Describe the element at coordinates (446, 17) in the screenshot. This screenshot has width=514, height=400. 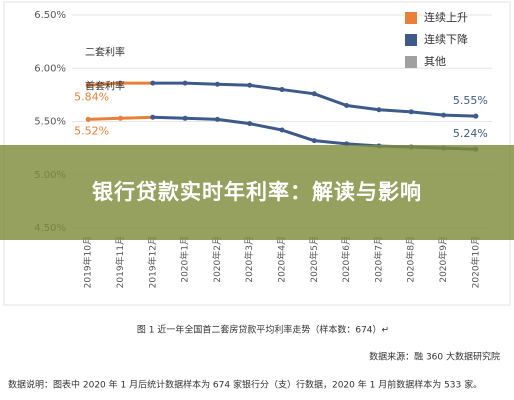
I see `legend-label: 连续上升` at that location.